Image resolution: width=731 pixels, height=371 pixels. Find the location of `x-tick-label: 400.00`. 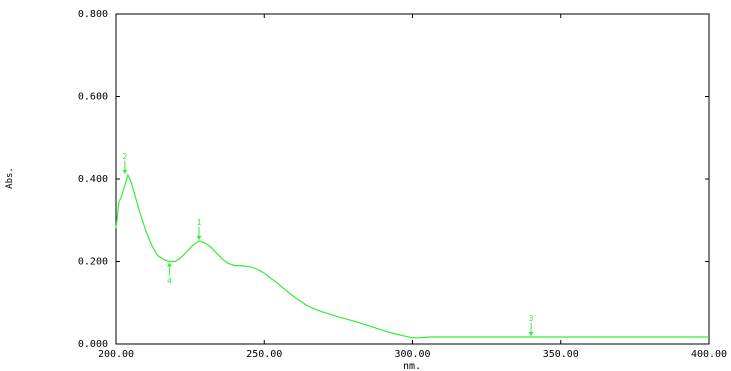

x-tick-label: 400.00 is located at coordinates (709, 354).